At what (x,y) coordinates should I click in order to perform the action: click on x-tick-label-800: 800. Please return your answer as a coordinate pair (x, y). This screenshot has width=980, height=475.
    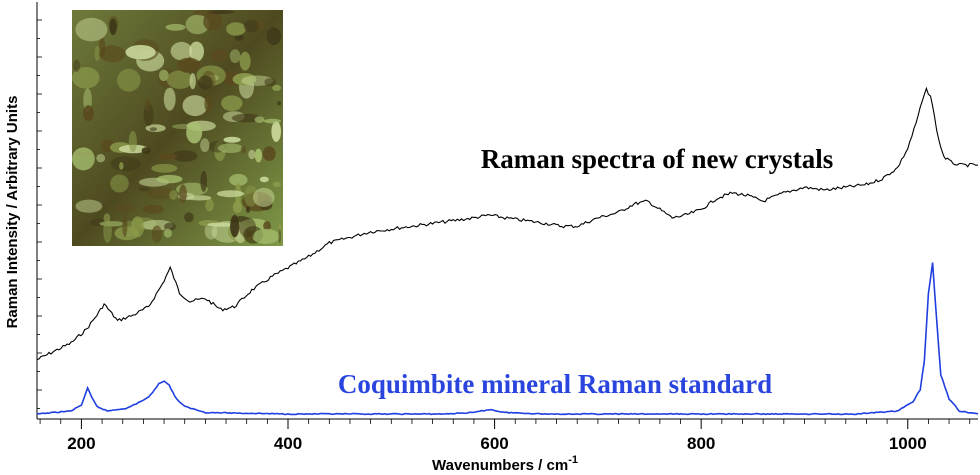
    Looking at the image, I should click on (701, 443).